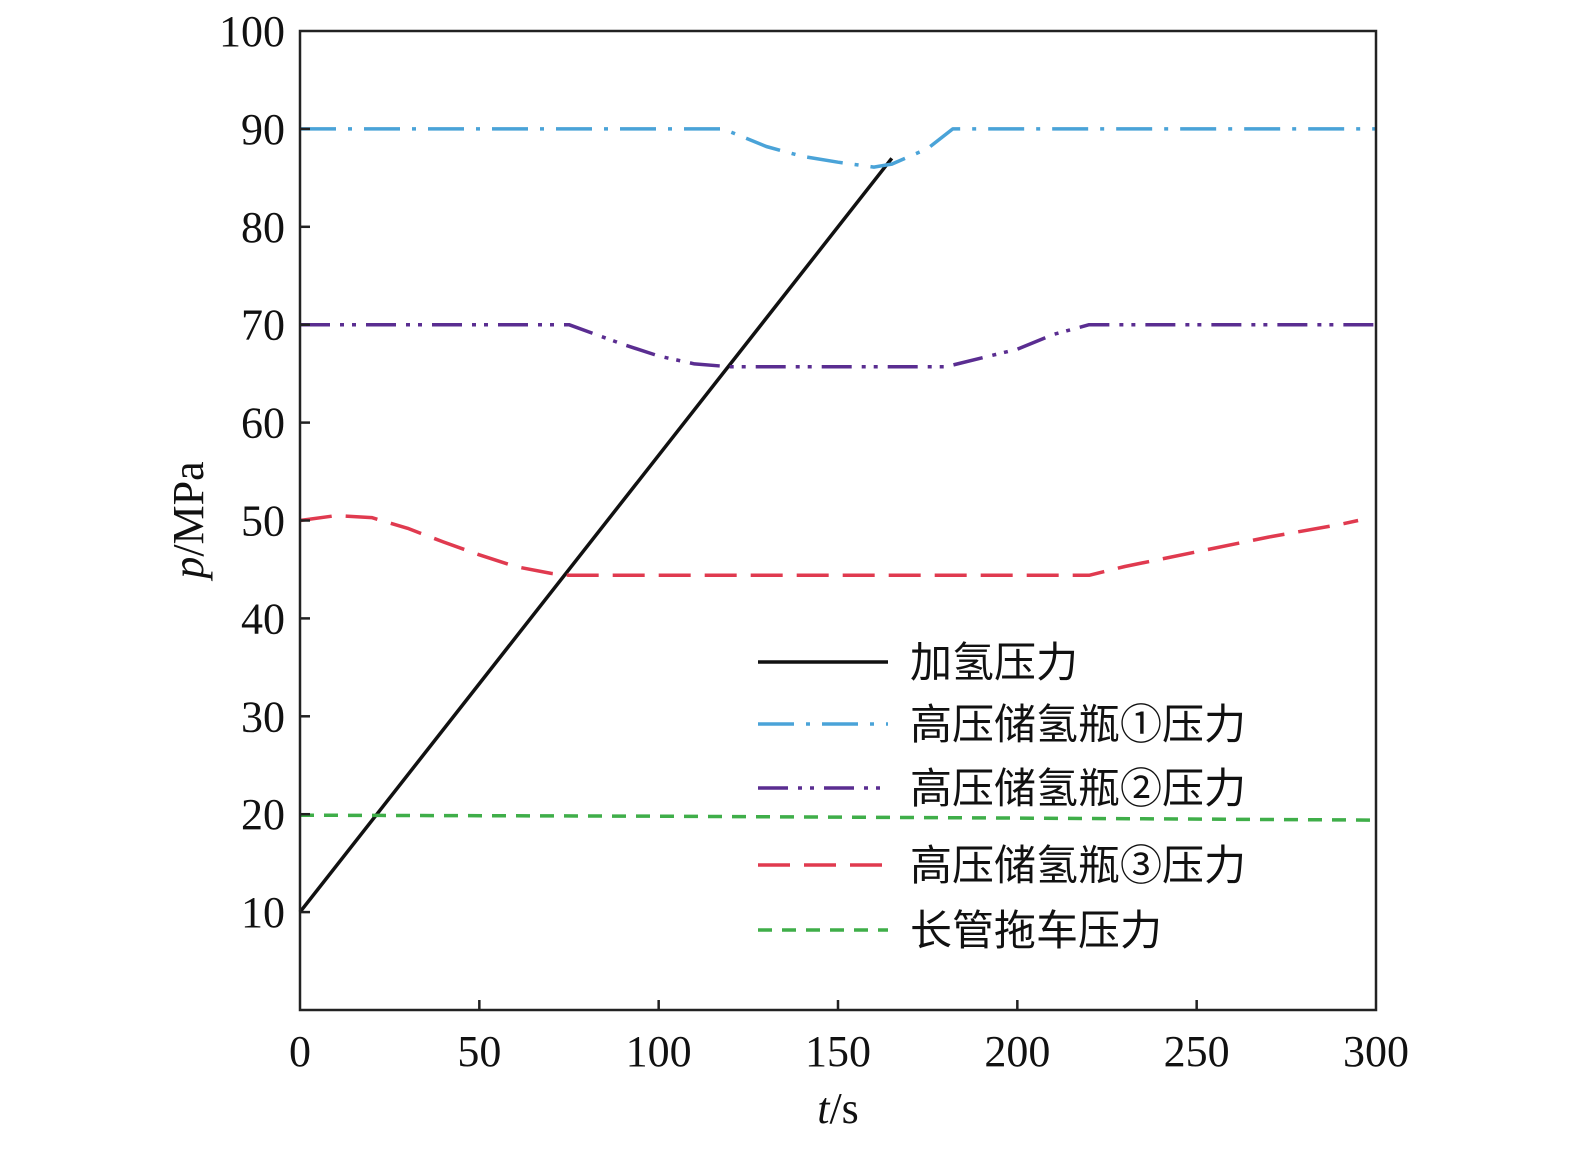 The width and height of the screenshot is (1575, 1149). I want to click on y-tick-label-70: 70, so click(263, 325).